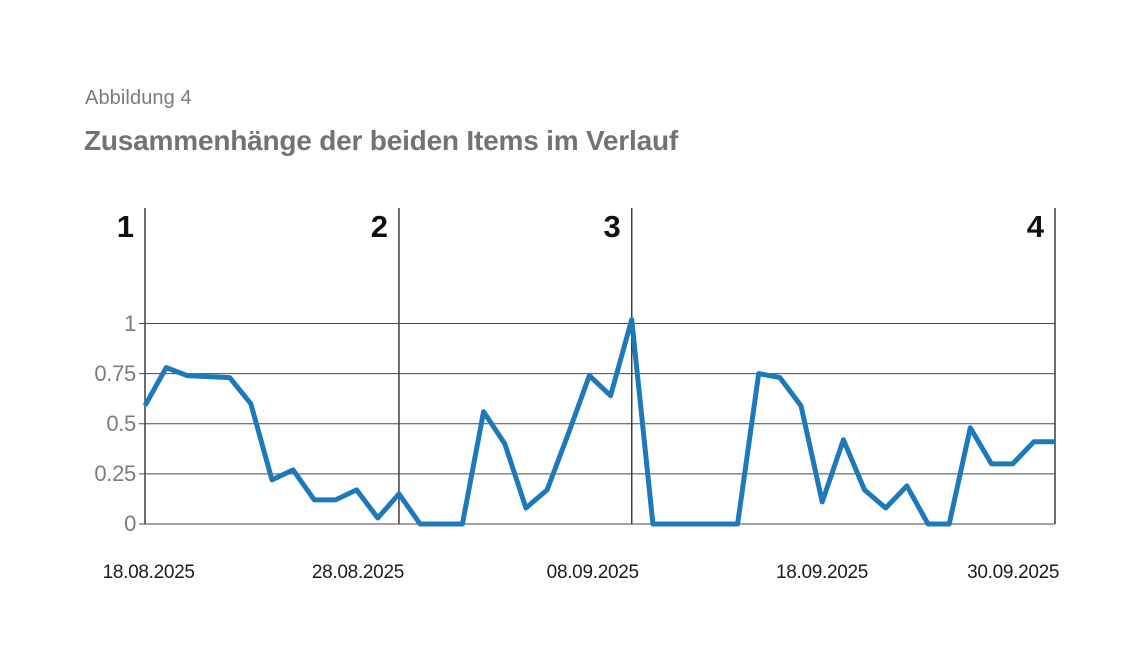 This screenshot has height=667, width=1140. What do you see at coordinates (130, 323) in the screenshot?
I see `y-tick-label-1: 1` at bounding box center [130, 323].